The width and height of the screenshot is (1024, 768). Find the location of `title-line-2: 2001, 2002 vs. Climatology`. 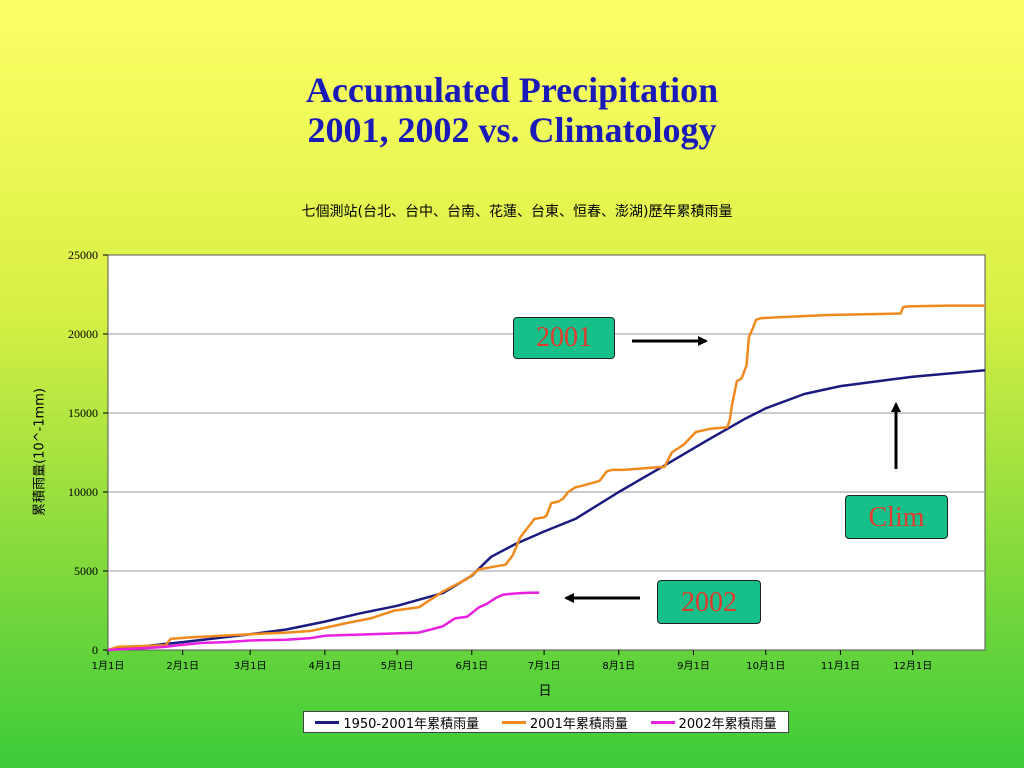

title-line-2: 2001, 2002 vs. Climatology is located at coordinates (512, 130).